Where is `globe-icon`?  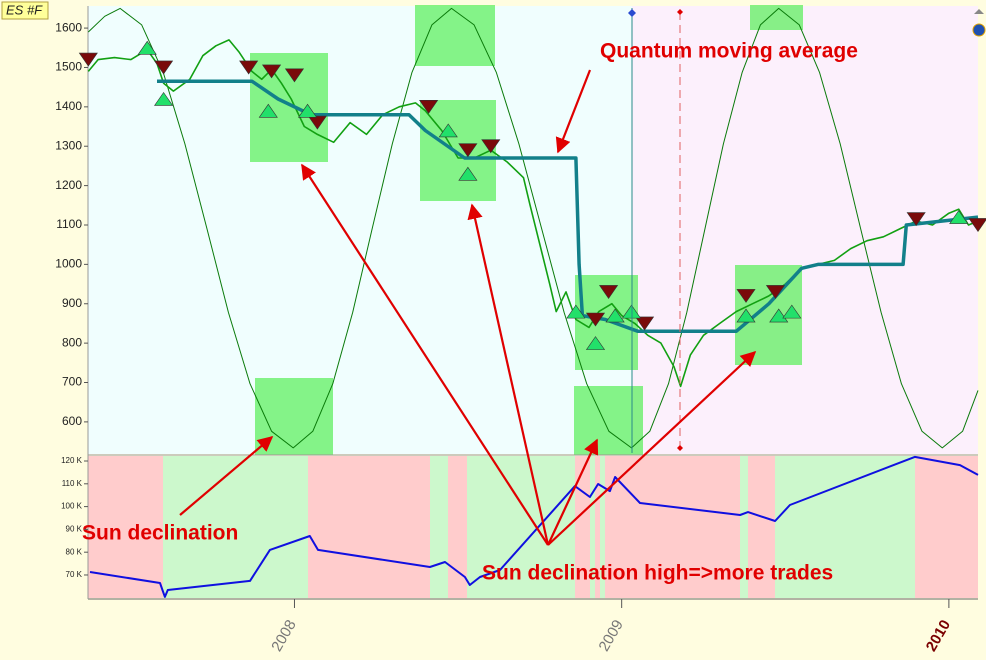
globe-icon is located at coordinates (979, 30).